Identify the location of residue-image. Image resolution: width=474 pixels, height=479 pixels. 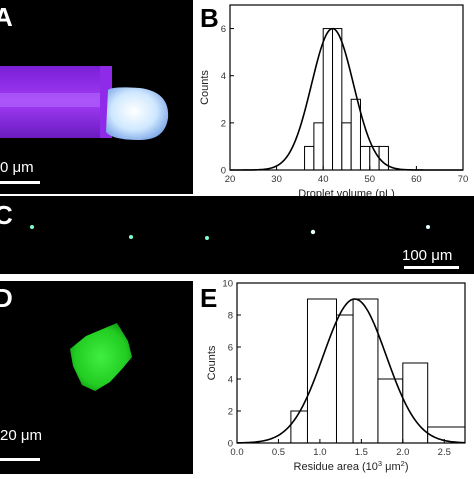
(101, 357).